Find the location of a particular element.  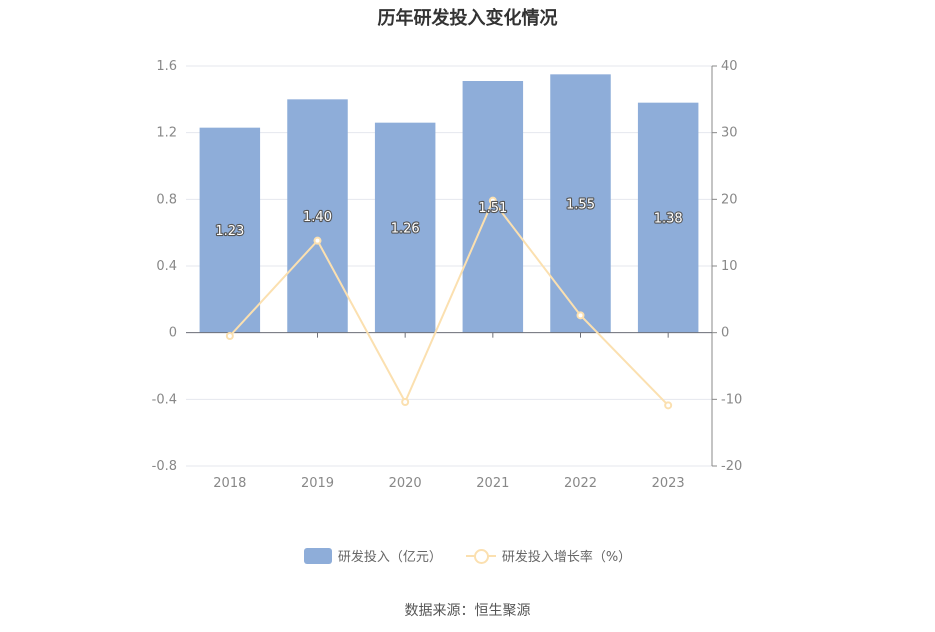

legend-item-growth-rate: 研发投入增长率（%） is located at coordinates (548, 555).